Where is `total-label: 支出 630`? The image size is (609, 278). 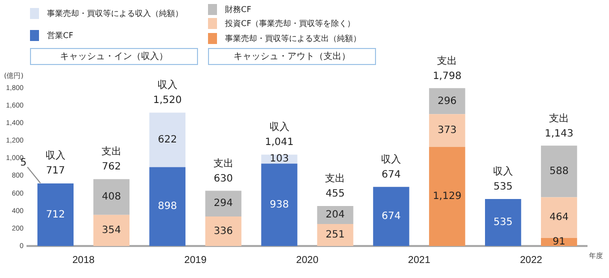 total-label: 支出 630 is located at coordinates (223, 170).